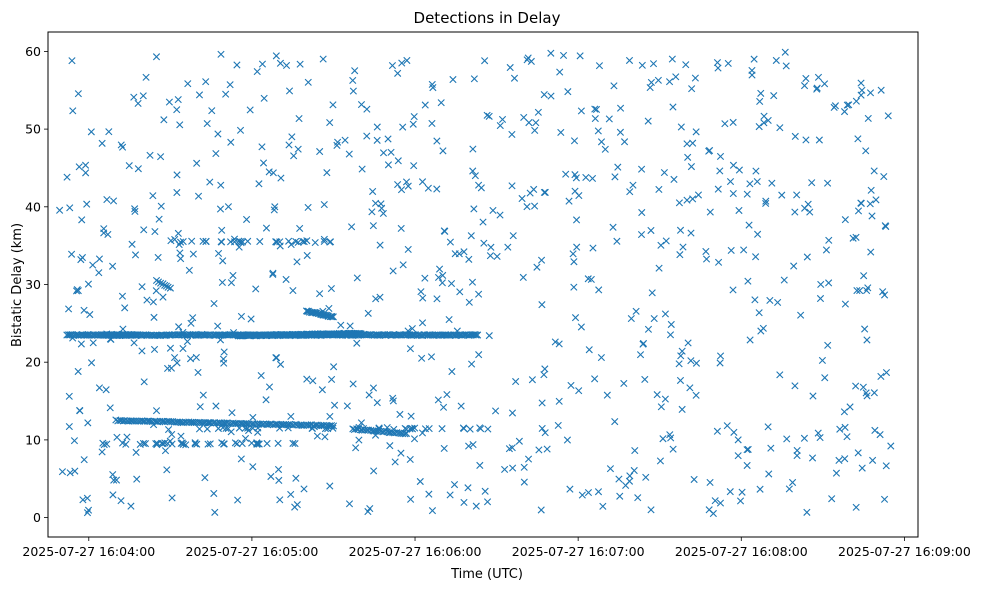  What do you see at coordinates (578, 551) in the screenshot?
I see `x-tick-label: 2025-07-27 16:07:00` at bounding box center [578, 551].